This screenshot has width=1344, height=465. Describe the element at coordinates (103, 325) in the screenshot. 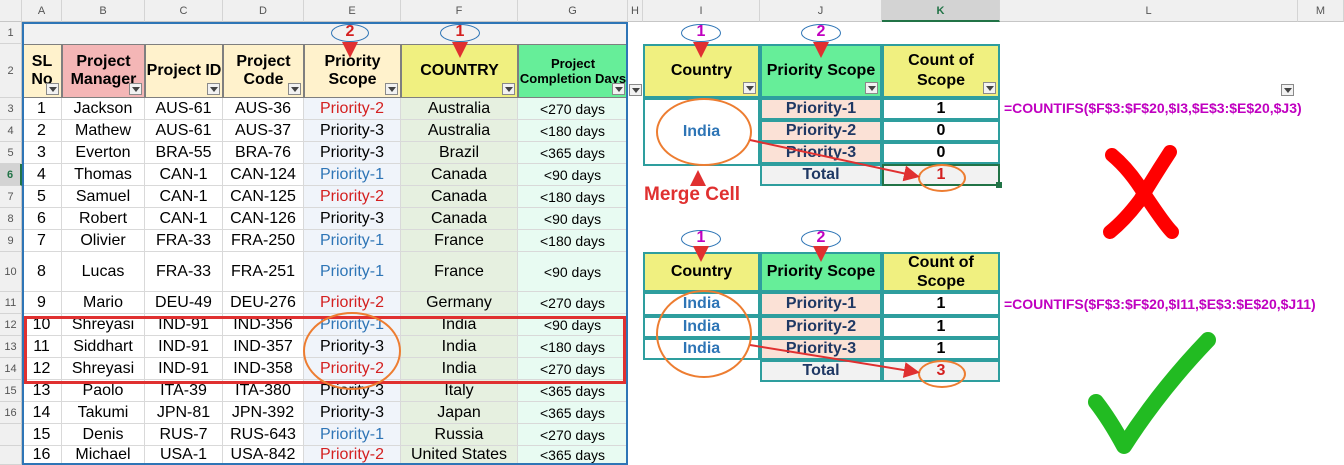

I see `cell-project-manager: Shreyasi` at that location.